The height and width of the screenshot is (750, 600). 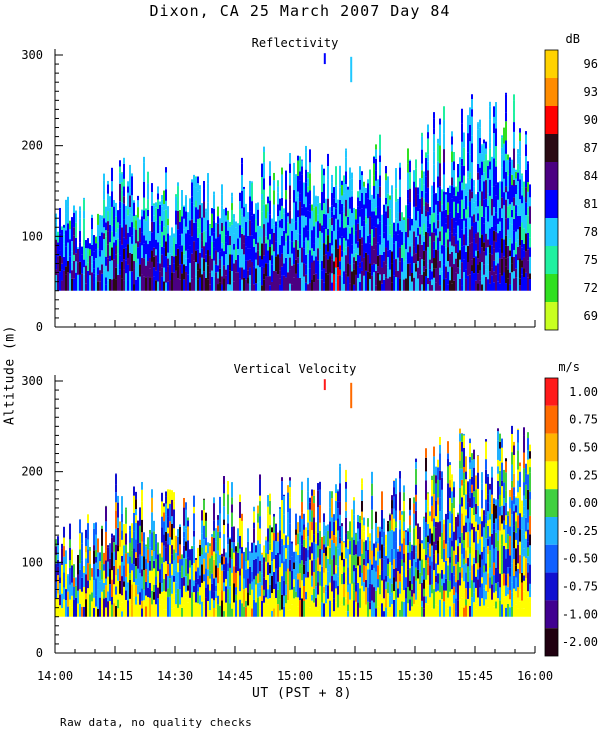 What do you see at coordinates (355, 676) in the screenshot?
I see `x-tick-label: 15:15` at bounding box center [355, 676].